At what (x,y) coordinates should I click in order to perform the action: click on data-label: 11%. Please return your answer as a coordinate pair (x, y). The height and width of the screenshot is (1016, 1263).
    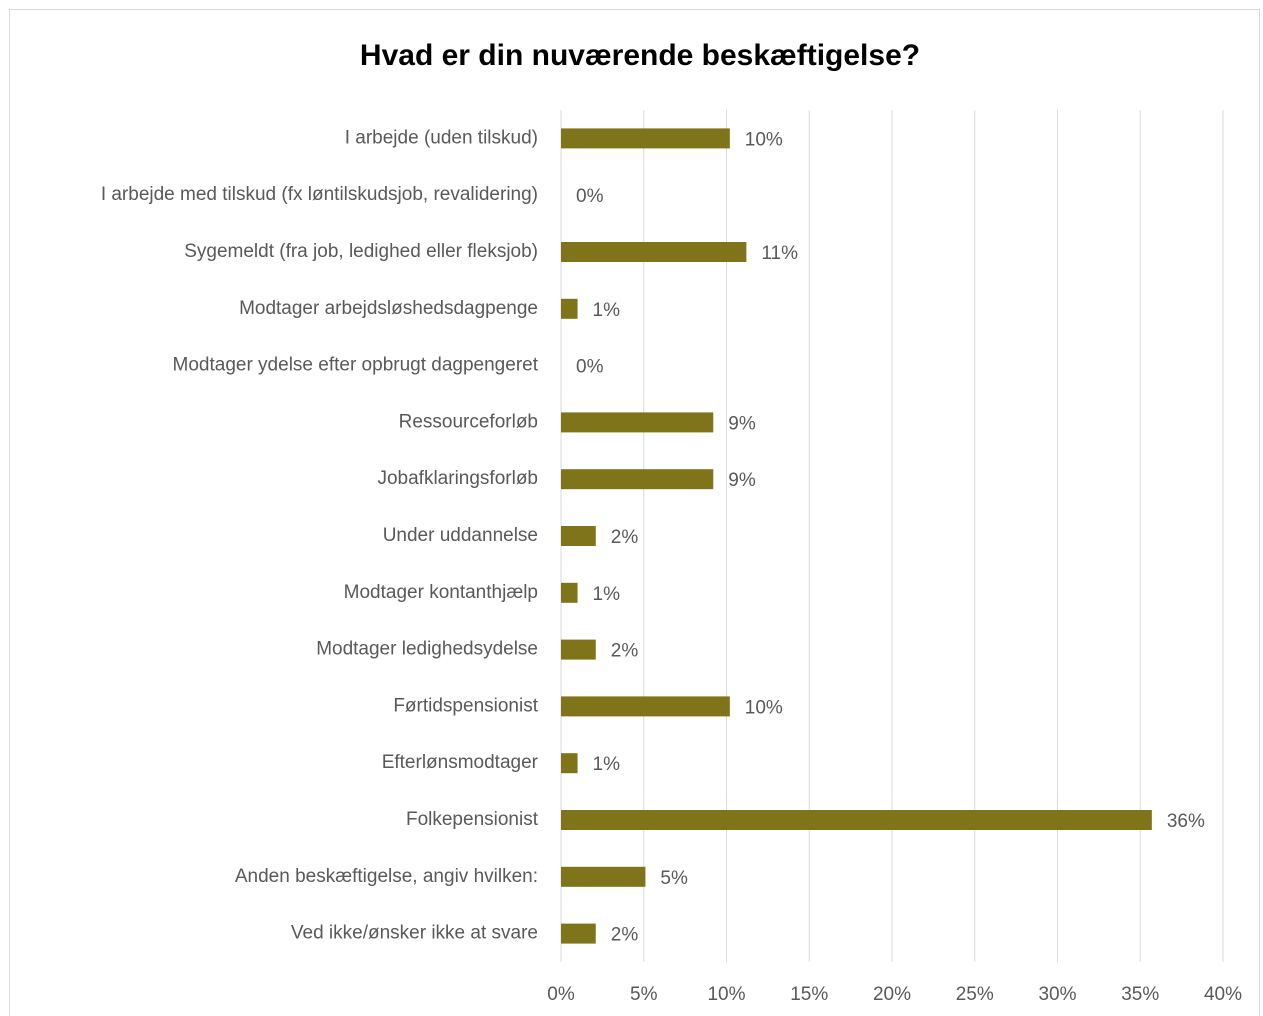
    Looking at the image, I should click on (779, 253).